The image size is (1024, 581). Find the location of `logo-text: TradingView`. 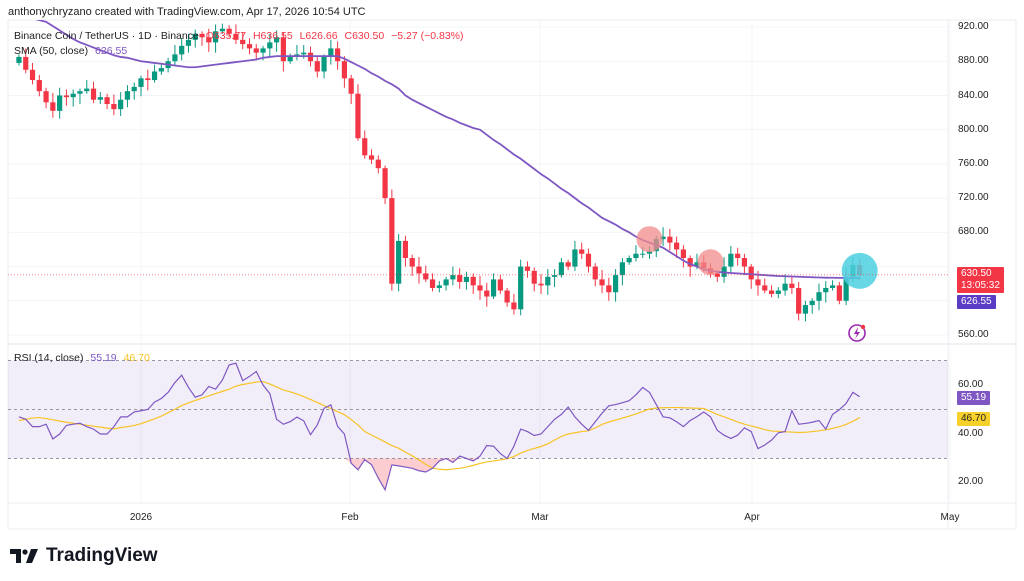

logo-text: TradingView is located at coordinates (102, 555).